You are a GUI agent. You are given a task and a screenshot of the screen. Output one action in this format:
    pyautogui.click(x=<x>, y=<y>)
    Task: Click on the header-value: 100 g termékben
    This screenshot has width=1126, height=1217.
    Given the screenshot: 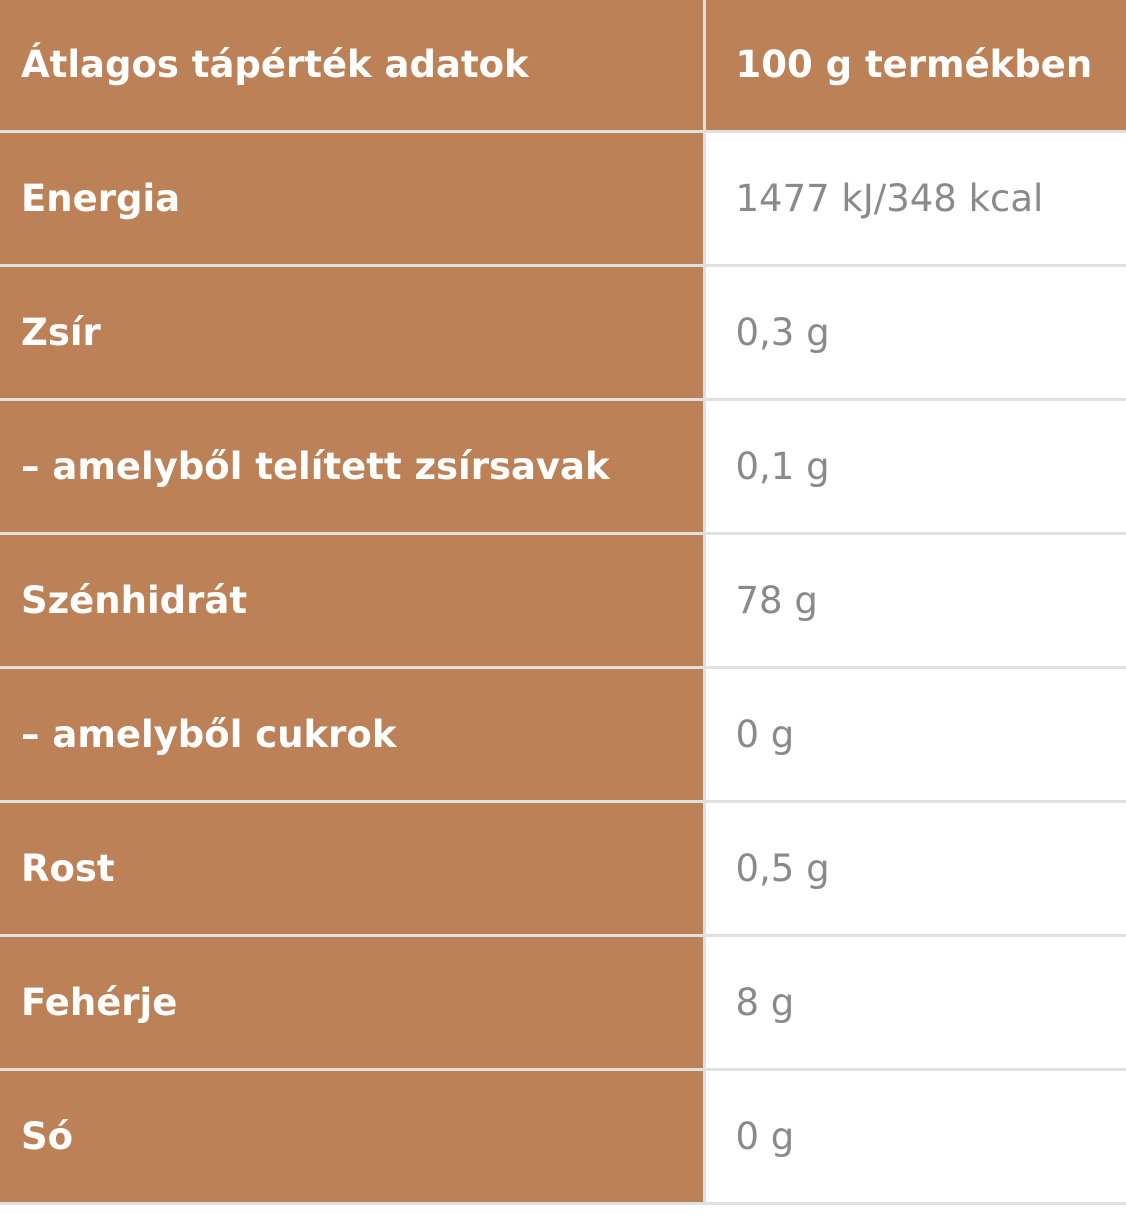 What is the action you would take?
    pyautogui.click(x=915, y=66)
    